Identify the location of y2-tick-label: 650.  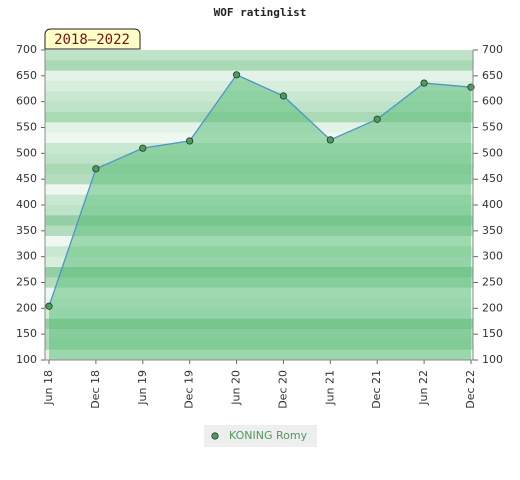
(492, 75).